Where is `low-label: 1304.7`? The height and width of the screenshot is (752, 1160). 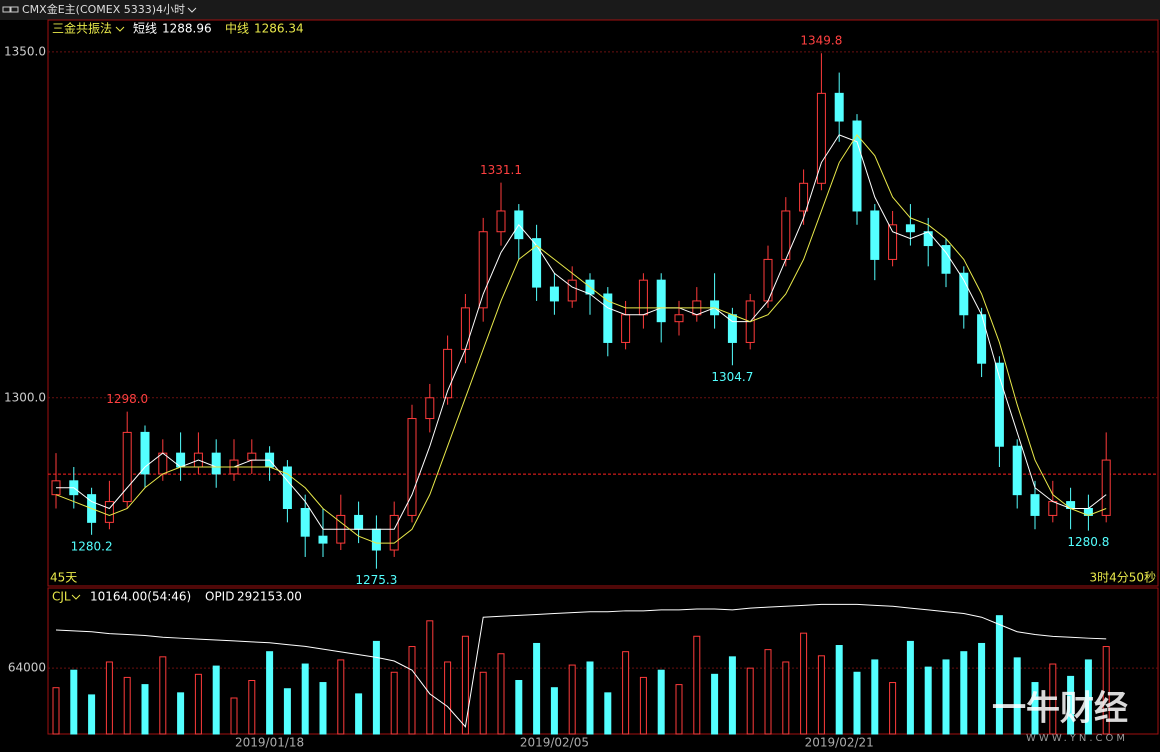
low-label: 1304.7 is located at coordinates (732, 377).